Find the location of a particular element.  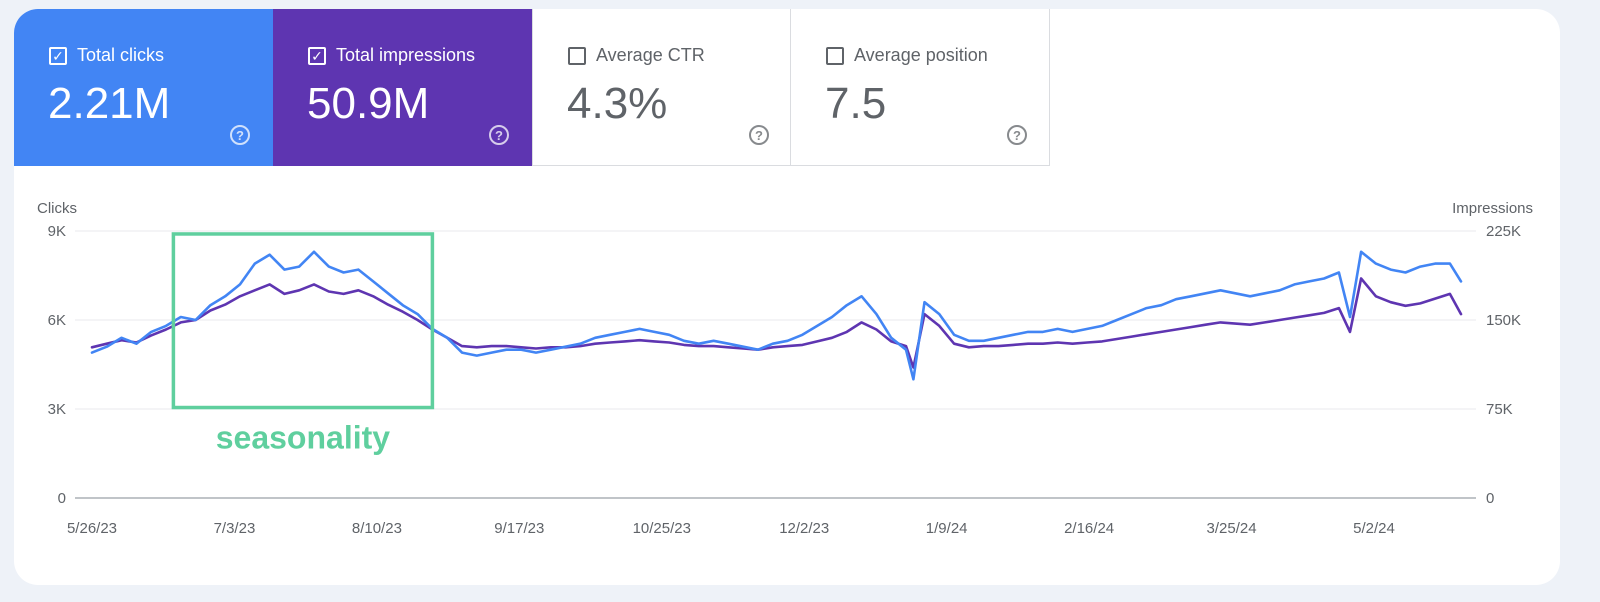

y-right-tick-label: 150K is located at coordinates (1503, 320).